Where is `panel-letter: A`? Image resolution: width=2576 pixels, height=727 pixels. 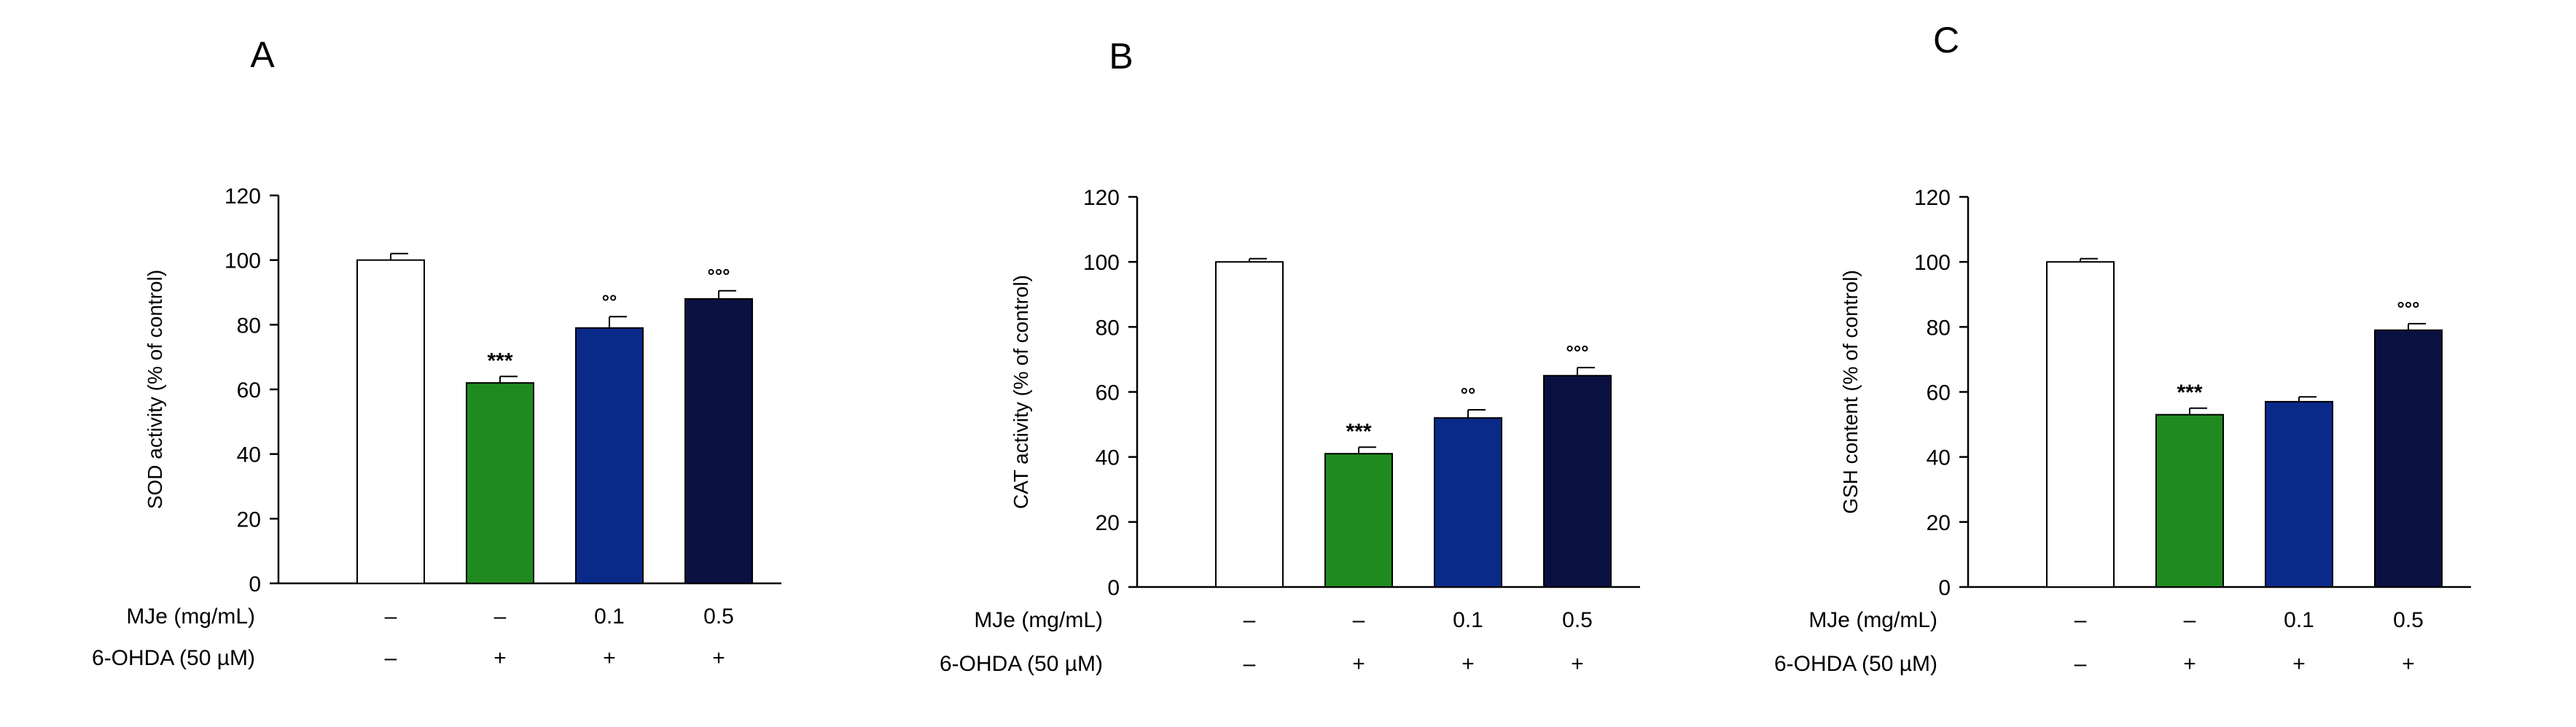
panel-letter: A is located at coordinates (262, 54).